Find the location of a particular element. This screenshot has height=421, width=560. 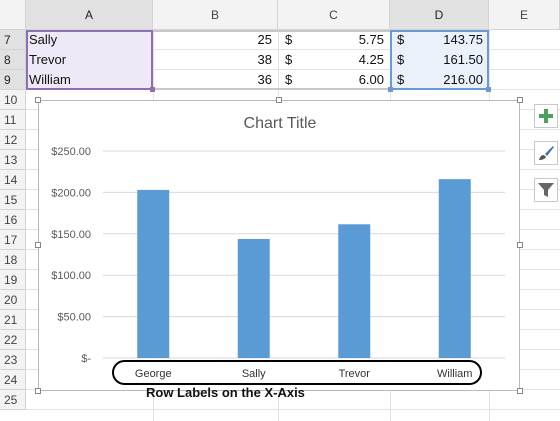

row-header-10: 10 is located at coordinates (13, 100).